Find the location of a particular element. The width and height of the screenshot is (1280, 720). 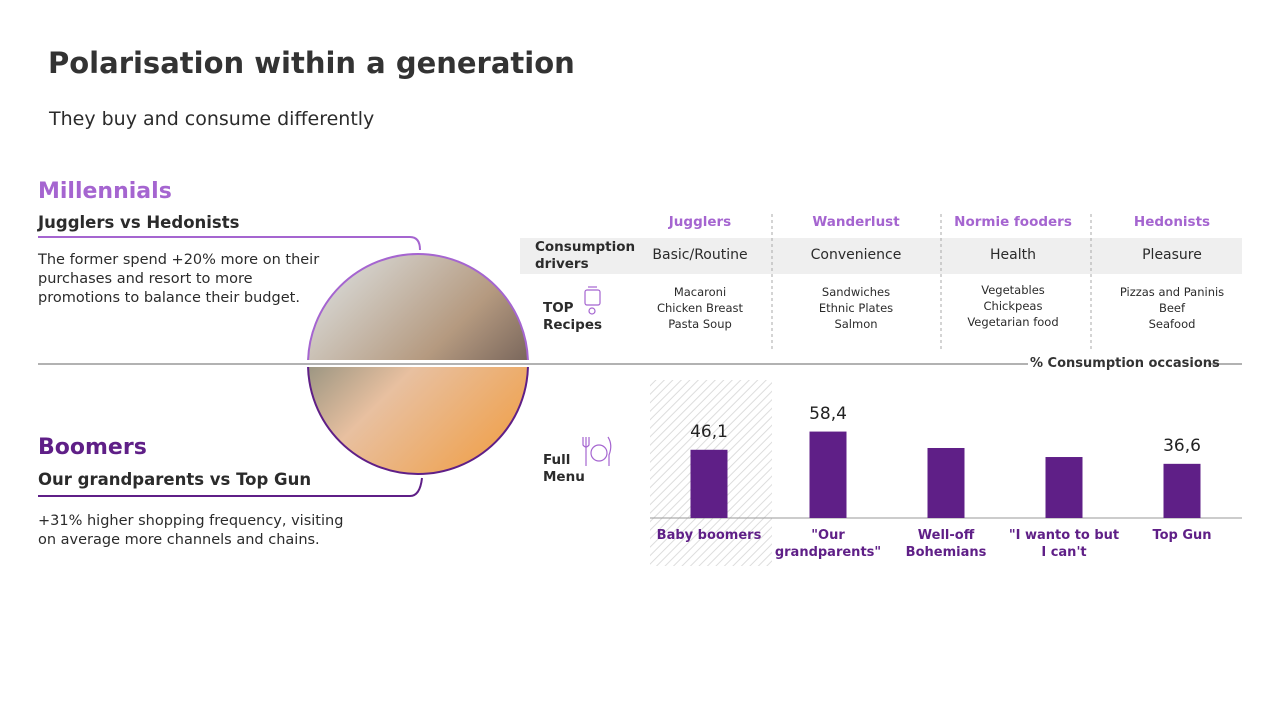

recipe: Vegetables is located at coordinates (1013, 290).